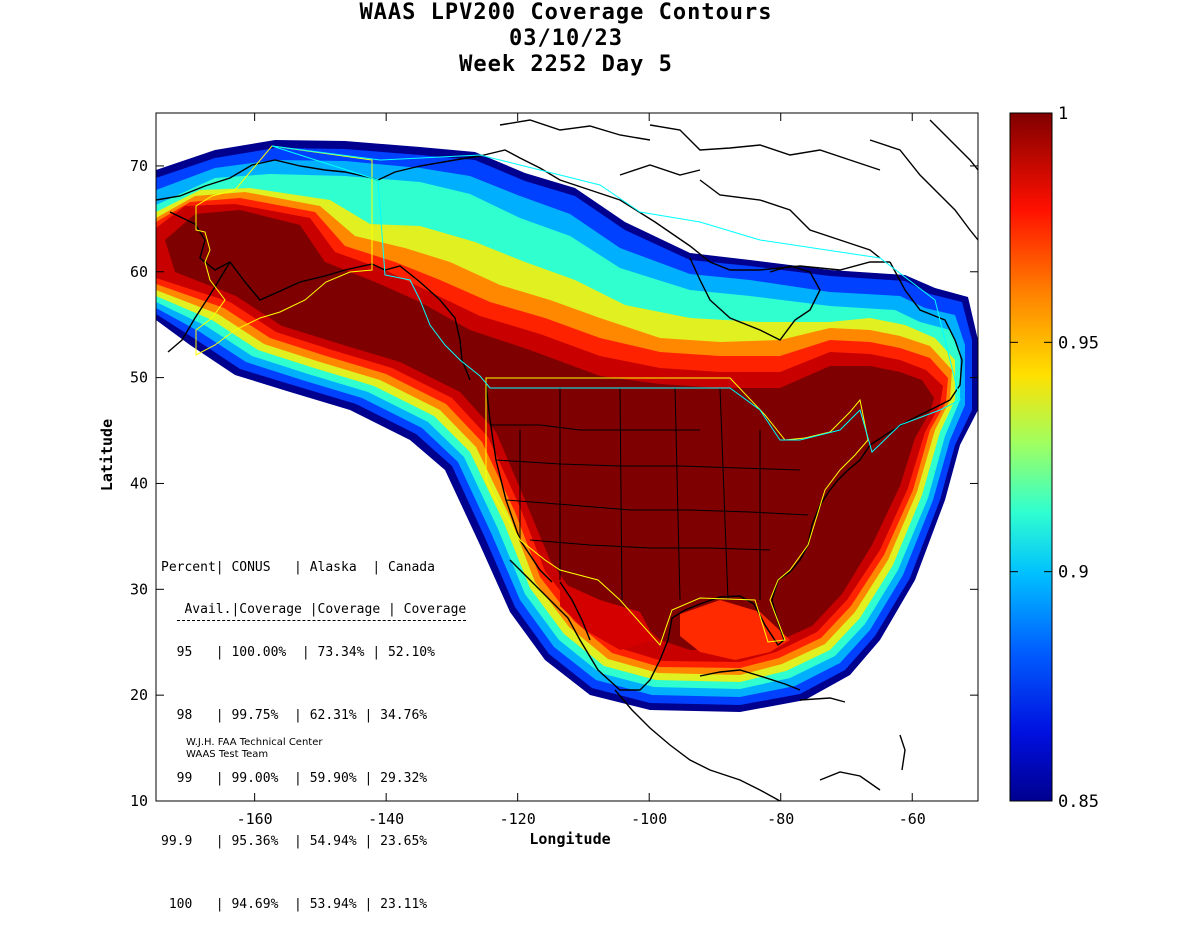  Describe the element at coordinates (139, 589) in the screenshot. I see `y-tick-label: 30` at that location.